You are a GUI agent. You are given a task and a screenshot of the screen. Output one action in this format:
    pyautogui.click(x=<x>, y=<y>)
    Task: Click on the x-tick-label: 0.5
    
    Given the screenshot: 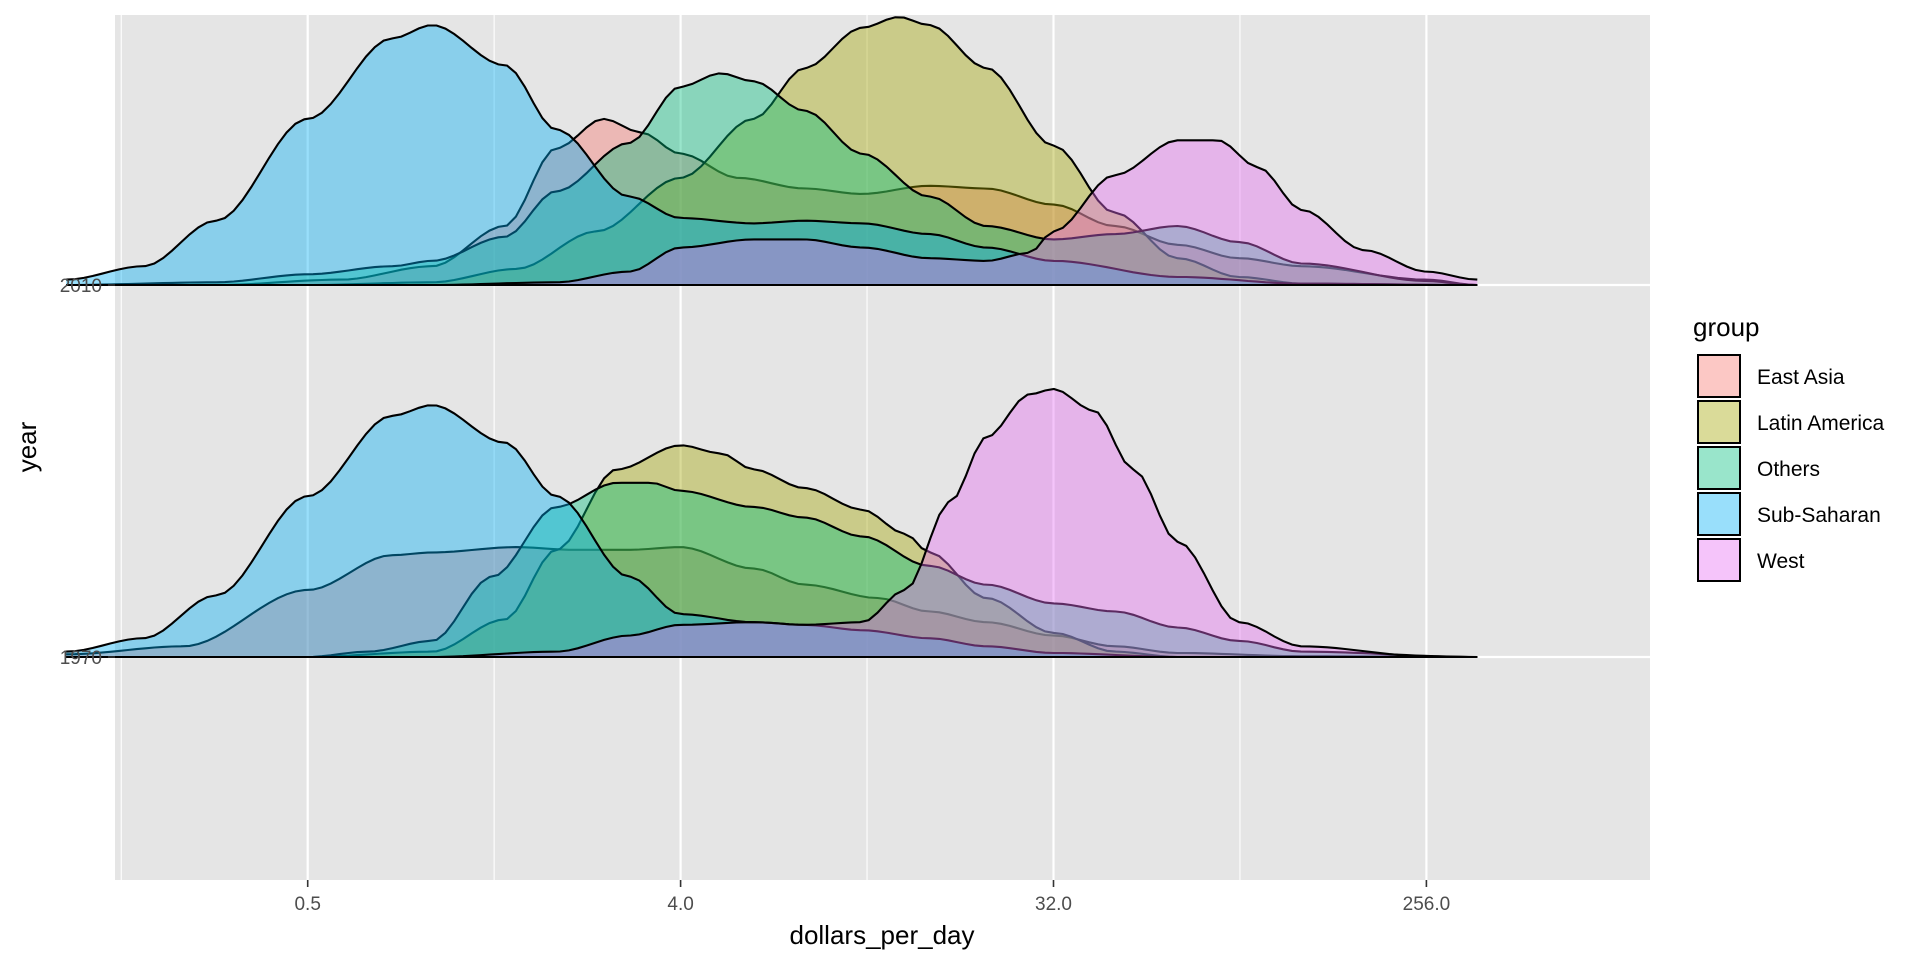 What is the action you would take?
    pyautogui.click(x=307, y=904)
    